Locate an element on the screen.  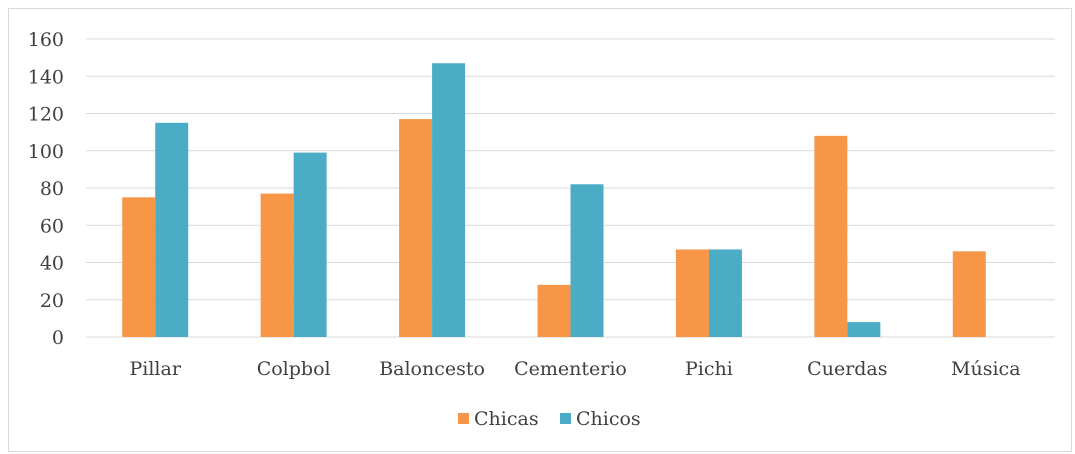
legend: Chicas Chicos is located at coordinates (549, 419).